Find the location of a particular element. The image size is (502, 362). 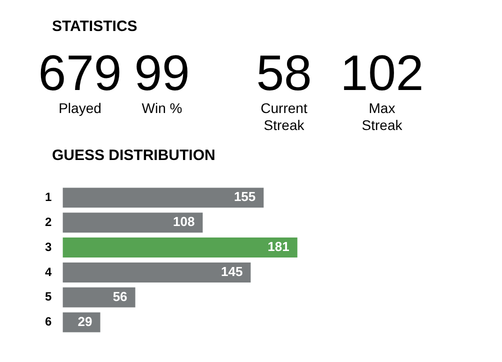

data-label: 108 is located at coordinates (184, 222).